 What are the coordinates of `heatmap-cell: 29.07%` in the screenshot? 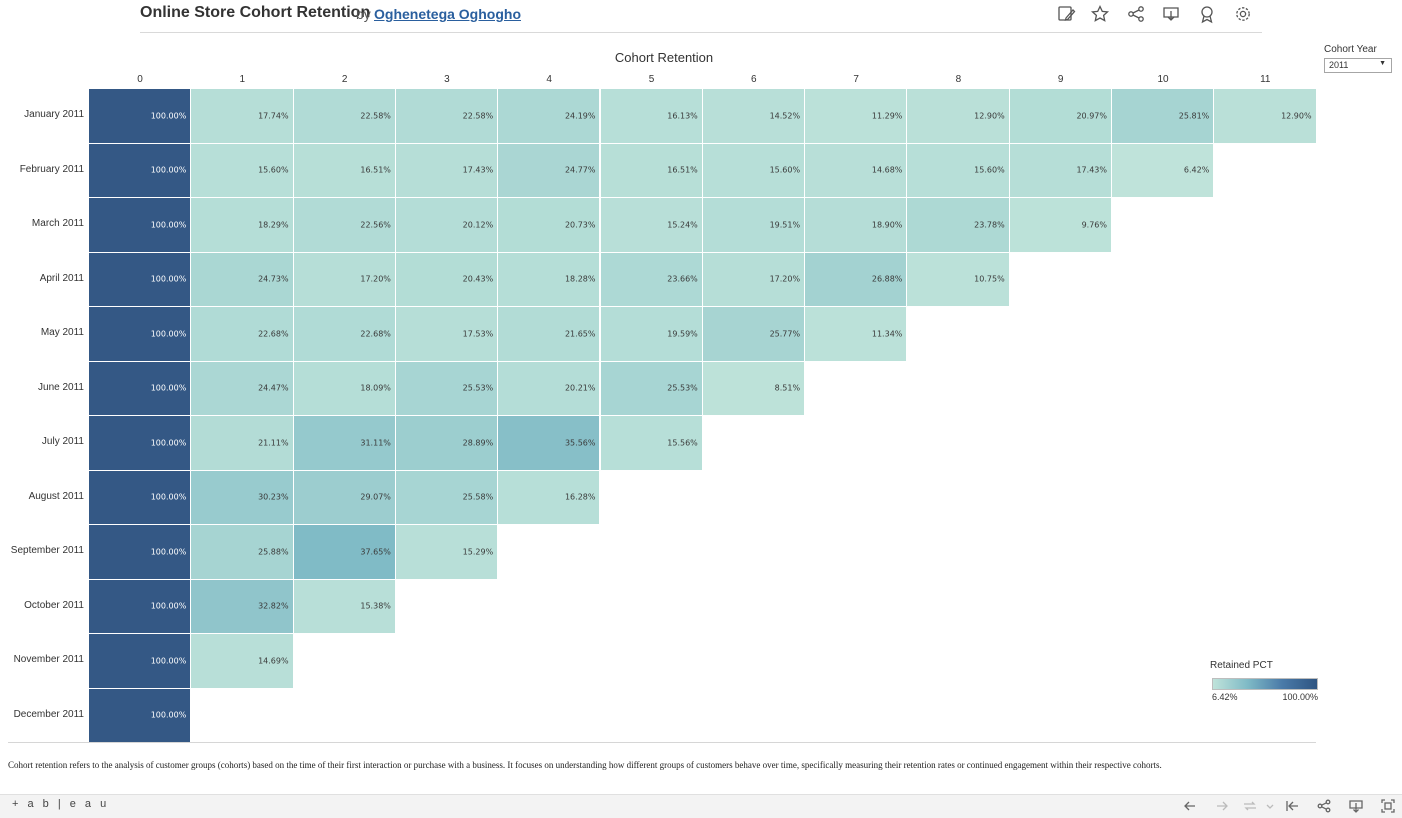 It's located at (344, 497).